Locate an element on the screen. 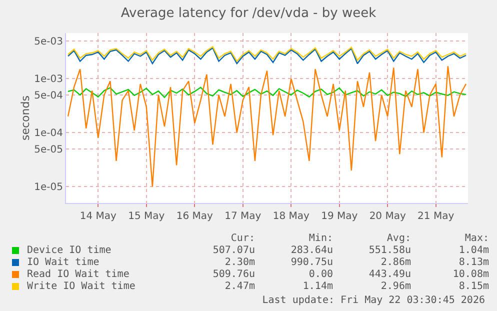 This screenshot has height=311, width=497. text: Cur: is located at coordinates (242, 239).